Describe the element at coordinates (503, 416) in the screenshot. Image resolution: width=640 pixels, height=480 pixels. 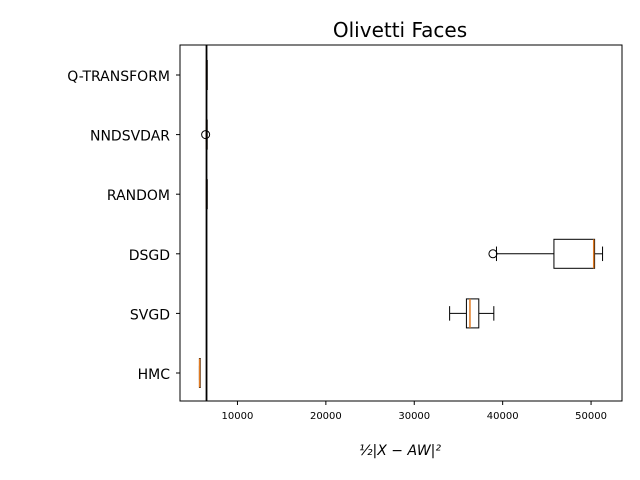
I see `x-tick-label-3: 40000` at that location.